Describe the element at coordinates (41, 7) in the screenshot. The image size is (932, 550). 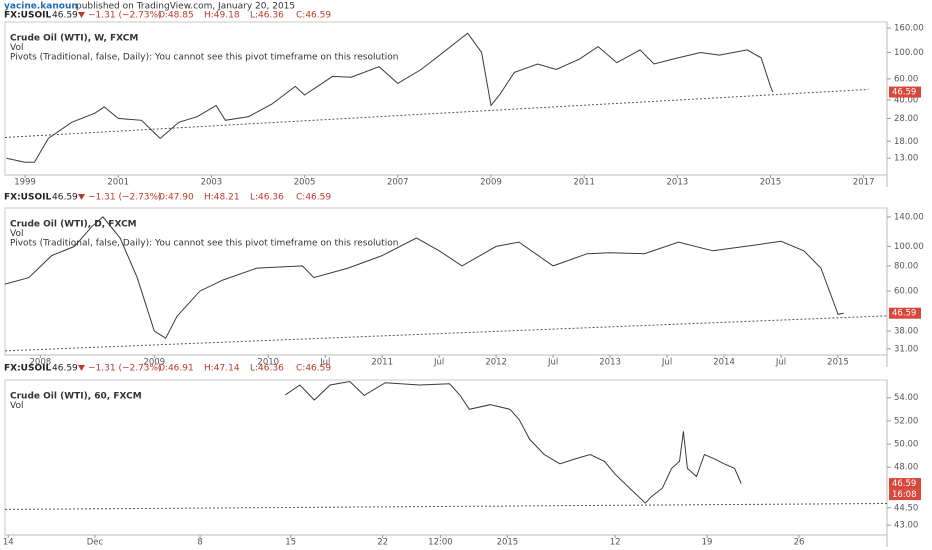
I see `author: yacine.kanoun` at that location.